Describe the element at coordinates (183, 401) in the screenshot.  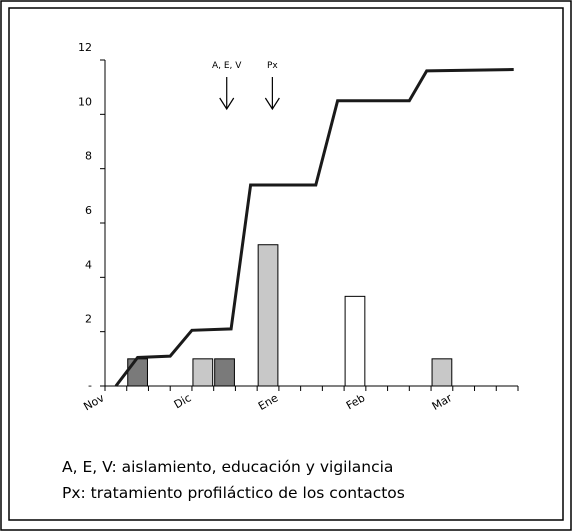
I see `x-tick-label: Dic` at that location.